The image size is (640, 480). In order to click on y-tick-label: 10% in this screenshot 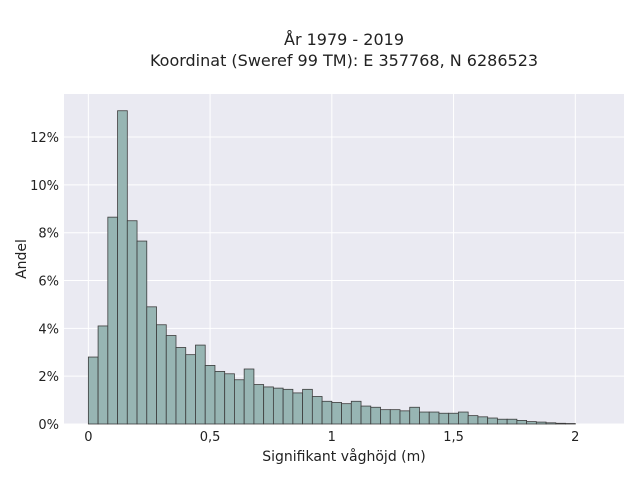, I will do `click(44, 186)`.